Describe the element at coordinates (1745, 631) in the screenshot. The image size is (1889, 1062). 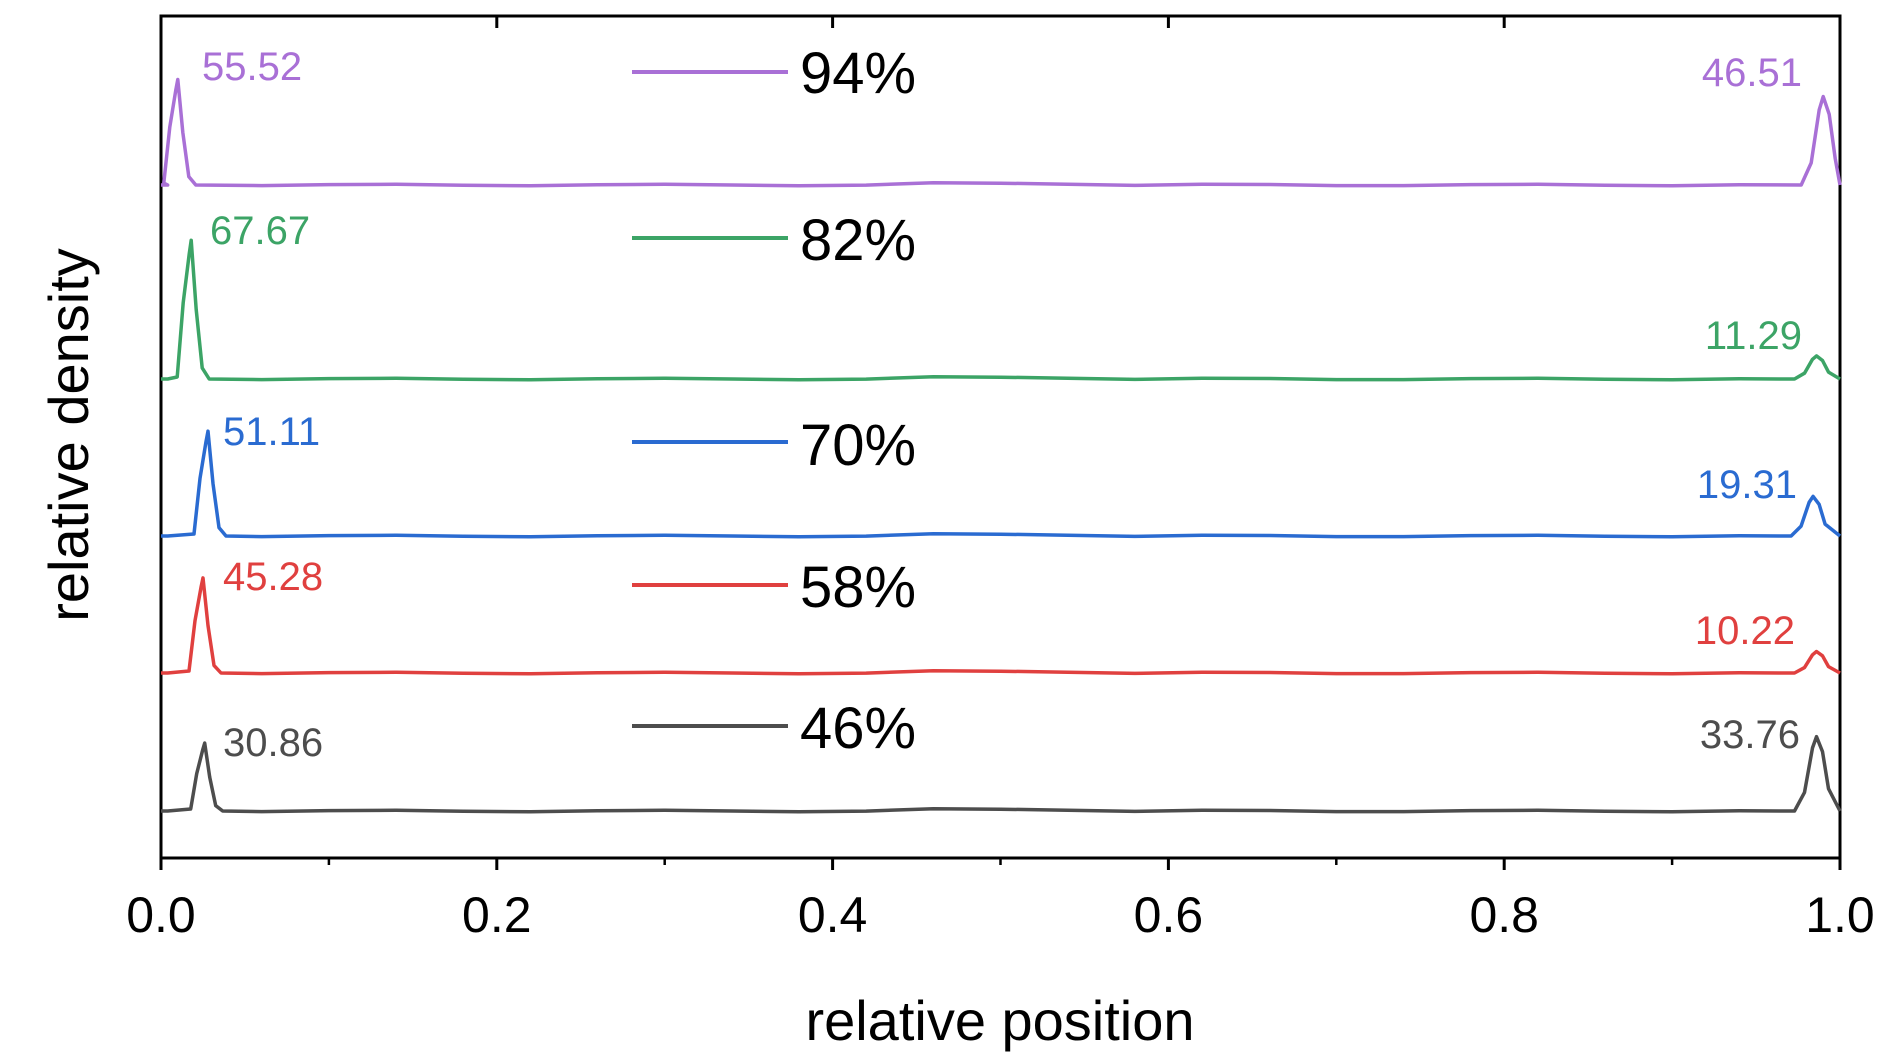
I see `peak-label-right: 10.22` at that location.